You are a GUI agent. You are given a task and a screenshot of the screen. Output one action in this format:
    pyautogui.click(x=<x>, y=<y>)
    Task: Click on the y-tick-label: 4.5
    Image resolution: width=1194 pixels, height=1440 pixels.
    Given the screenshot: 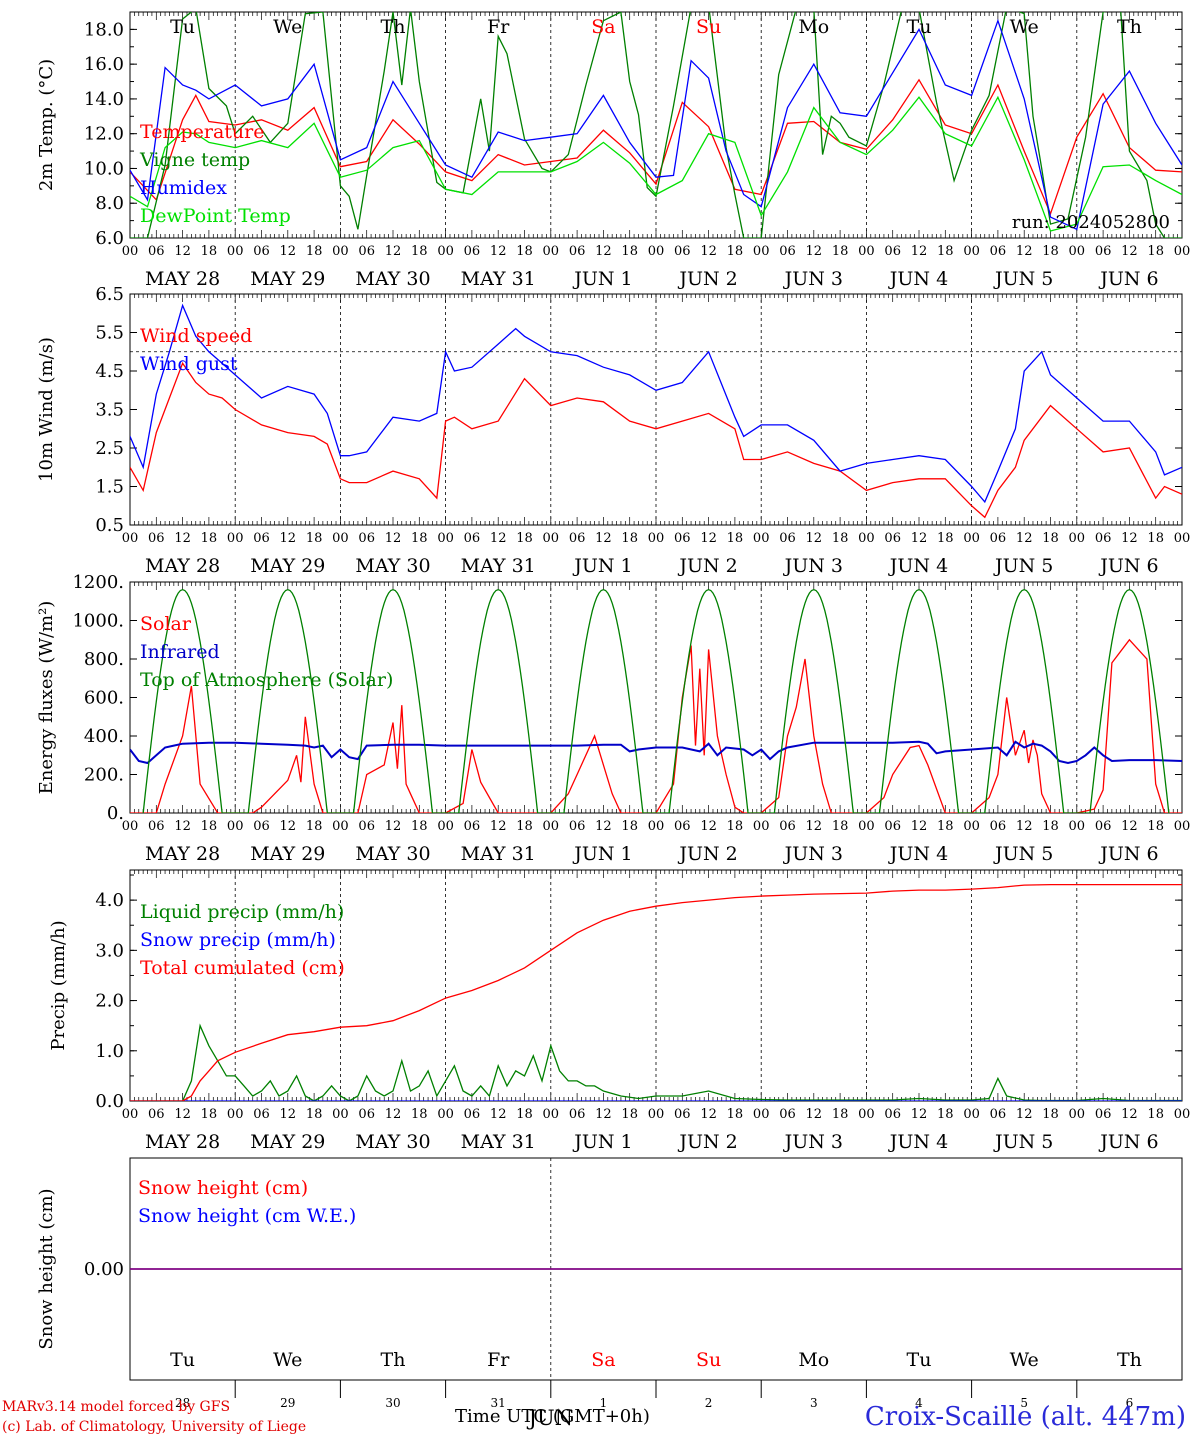 What is the action you would take?
    pyautogui.click(x=109, y=371)
    